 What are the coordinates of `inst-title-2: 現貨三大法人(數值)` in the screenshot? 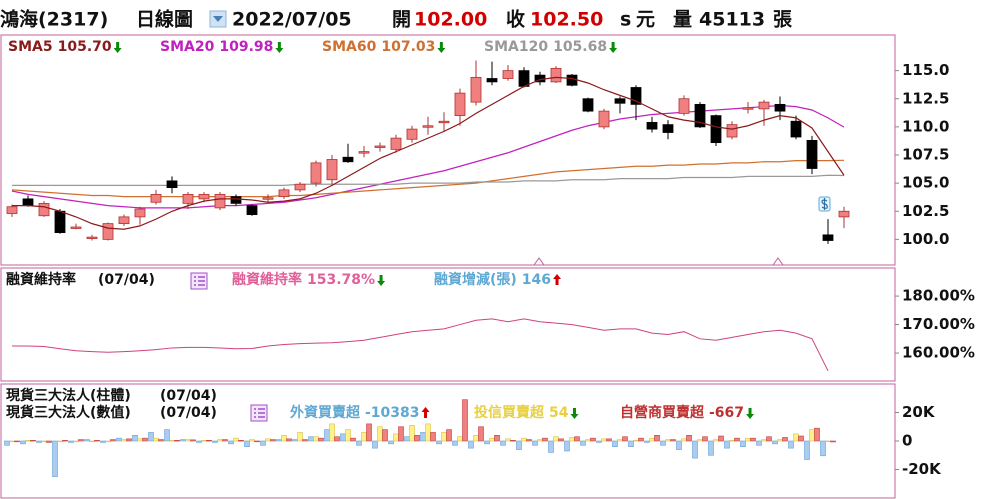 It's located at (68, 412).